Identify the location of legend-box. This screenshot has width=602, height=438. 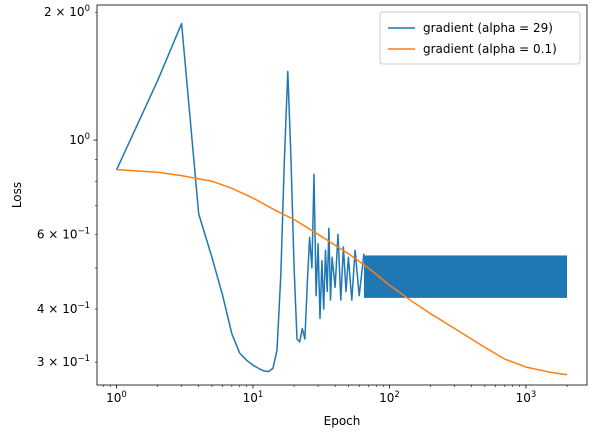
(480, 38).